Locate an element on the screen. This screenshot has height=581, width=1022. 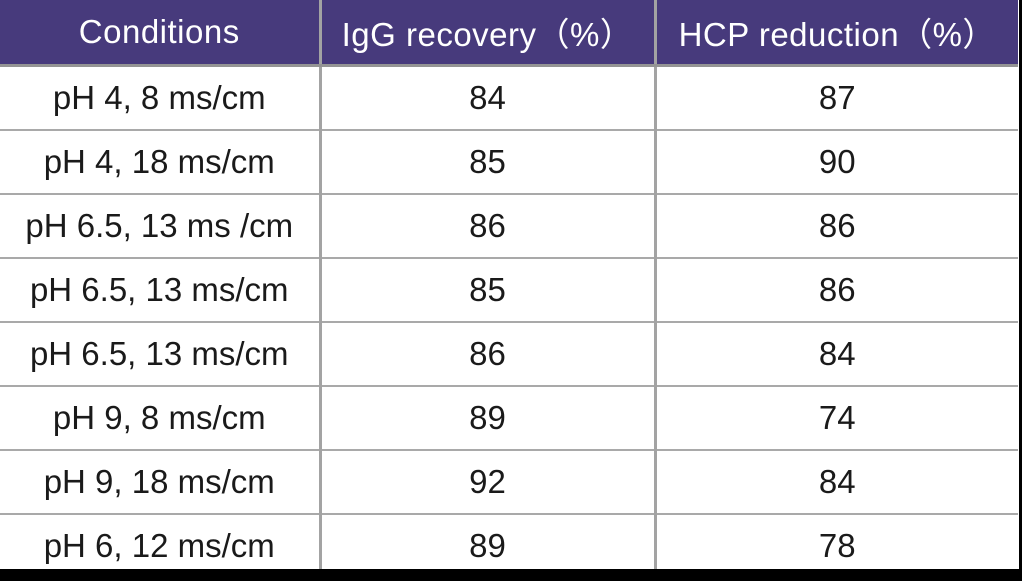
table-row: pH 6.5, 13 ms/cm 86 84 is located at coordinates (509, 354).